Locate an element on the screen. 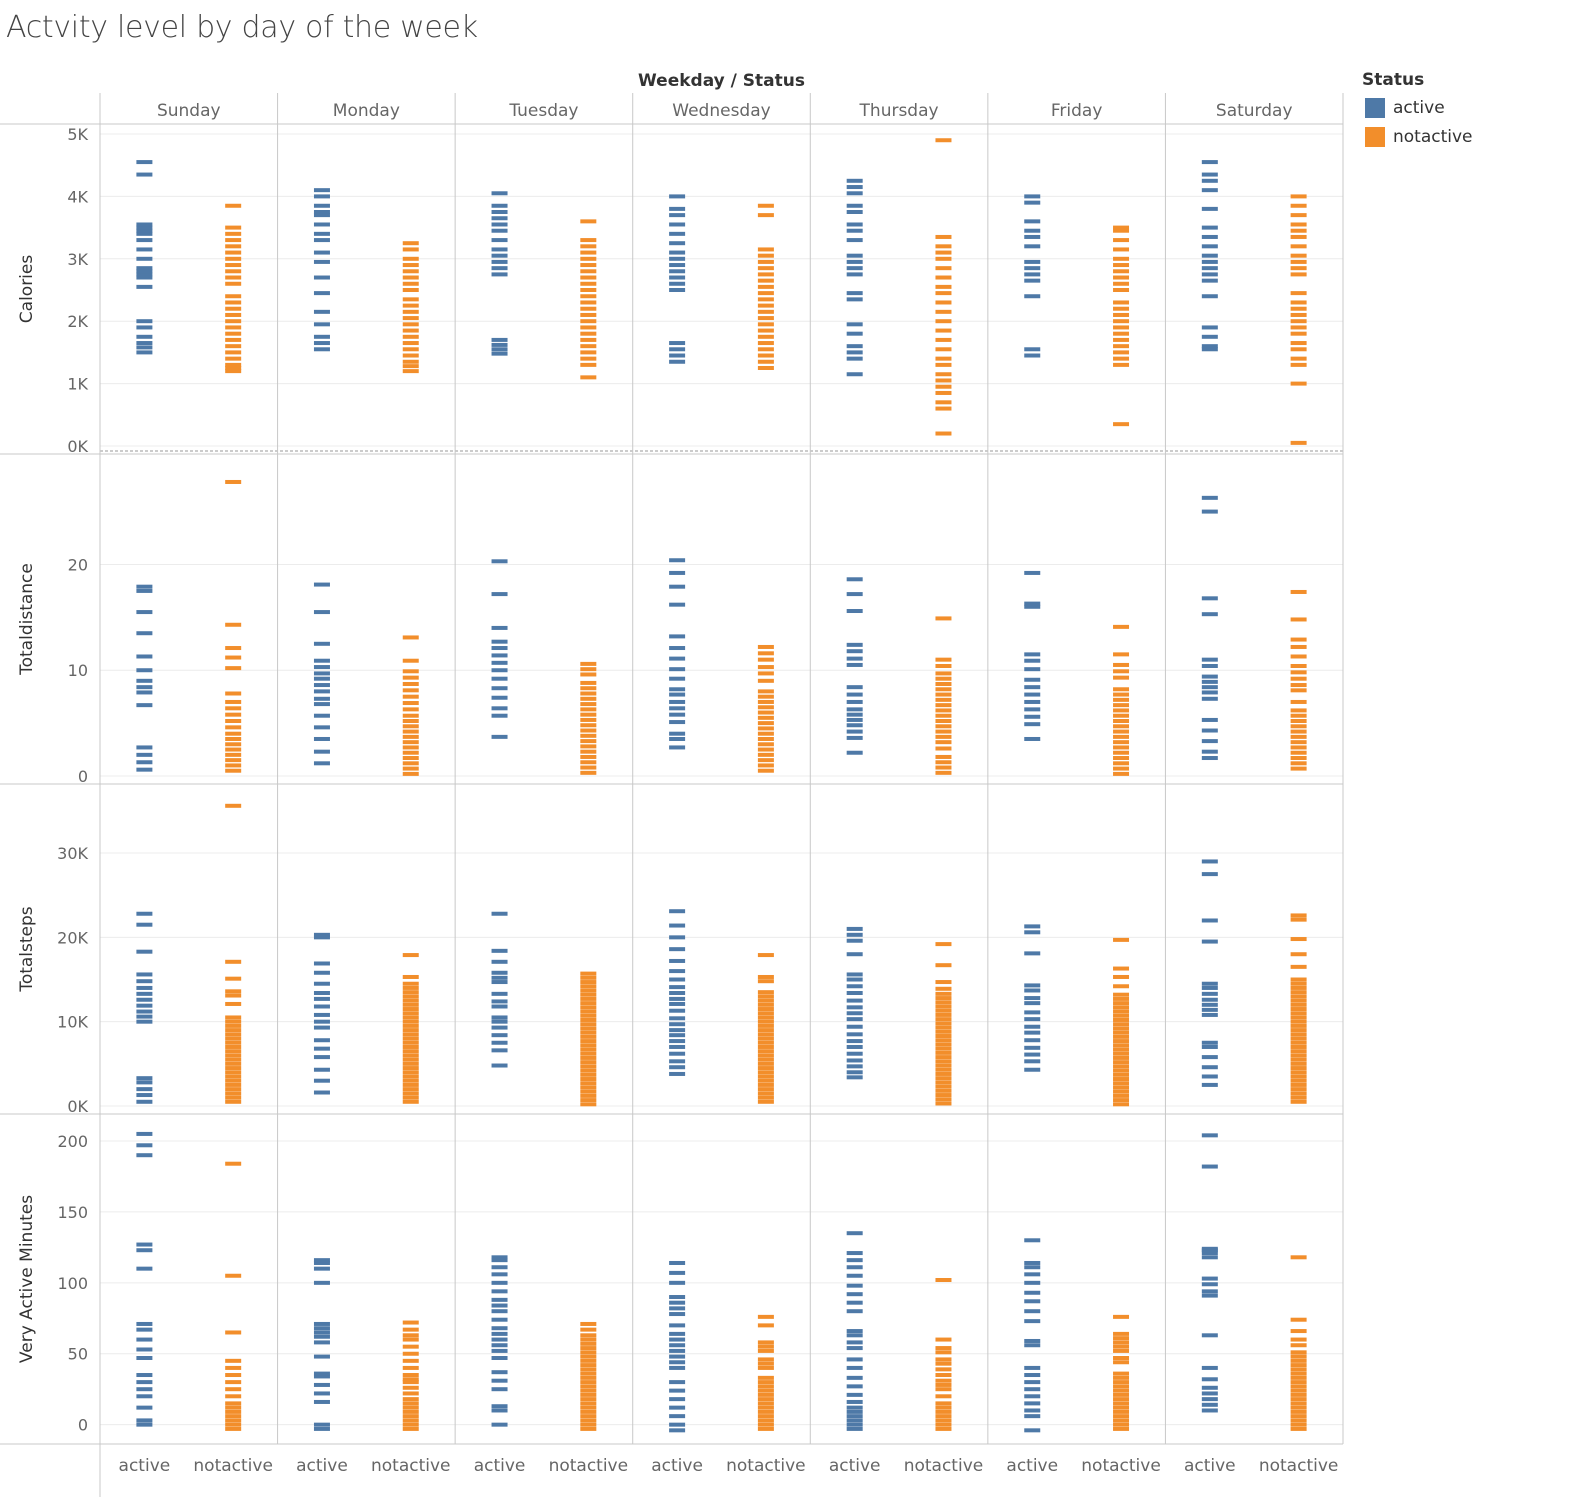 The width and height of the screenshot is (1589, 1497). y-tick-label: 1K is located at coordinates (77, 384).